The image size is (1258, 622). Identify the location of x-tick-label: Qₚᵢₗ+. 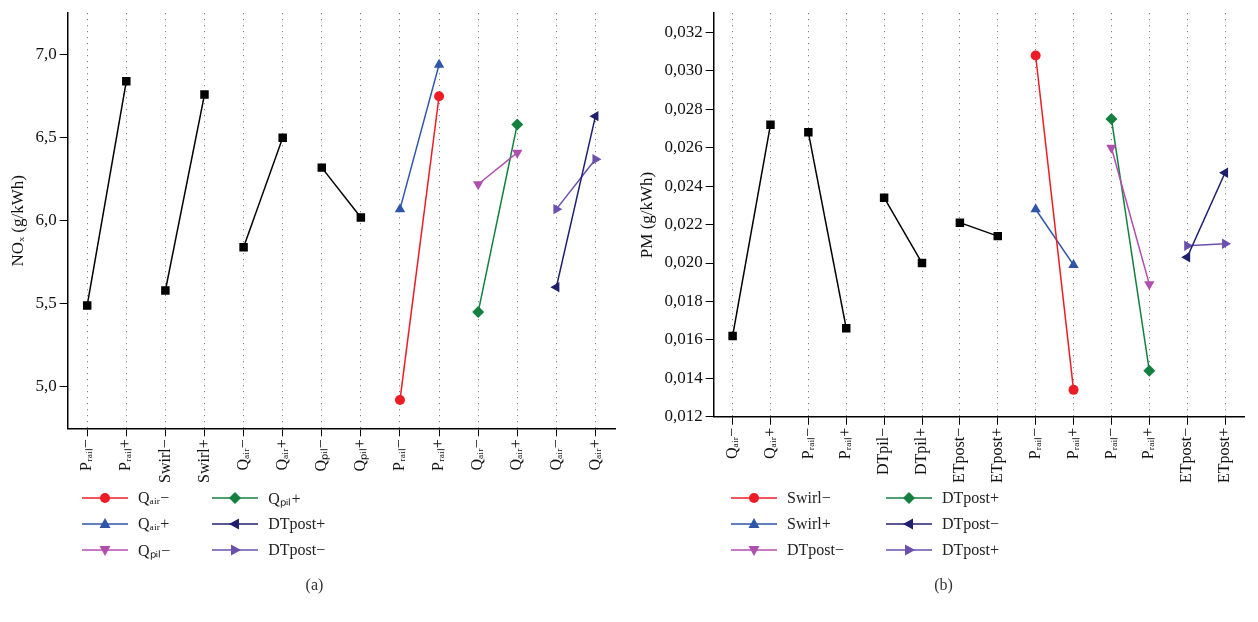
(360, 455).